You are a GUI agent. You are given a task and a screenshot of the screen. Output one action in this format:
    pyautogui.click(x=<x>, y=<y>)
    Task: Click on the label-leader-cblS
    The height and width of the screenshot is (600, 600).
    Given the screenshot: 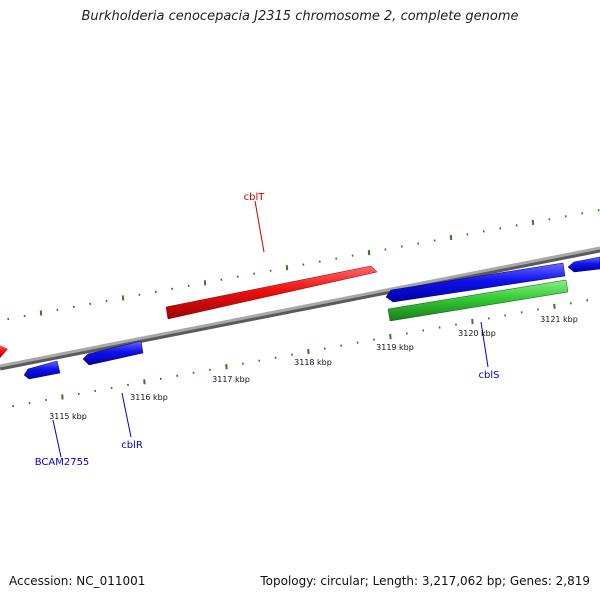 What is the action you would take?
    pyautogui.click(x=484, y=344)
    